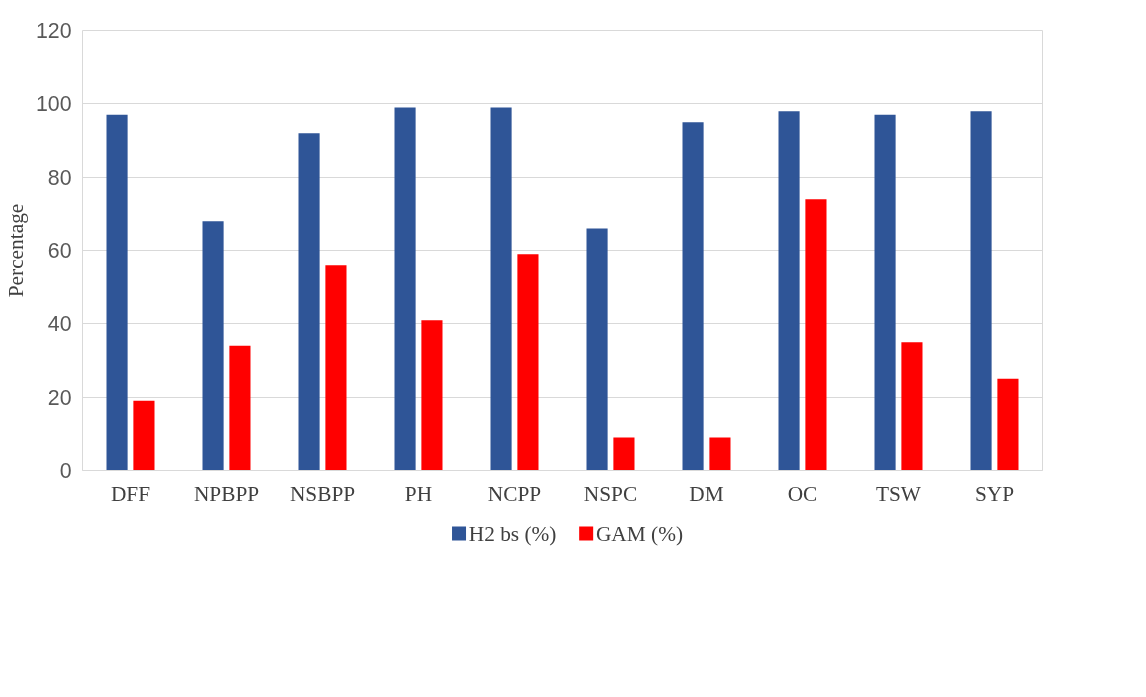 This screenshot has width=1146, height=697. I want to click on y-tick-label: 0, so click(65, 471).